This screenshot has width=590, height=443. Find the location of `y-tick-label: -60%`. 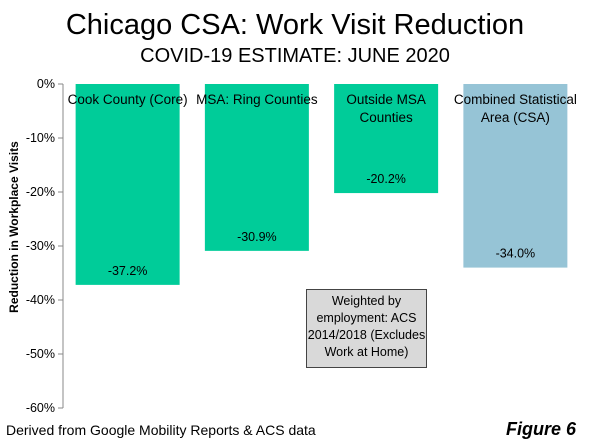

y-tick-label: -60% is located at coordinates (40, 408).